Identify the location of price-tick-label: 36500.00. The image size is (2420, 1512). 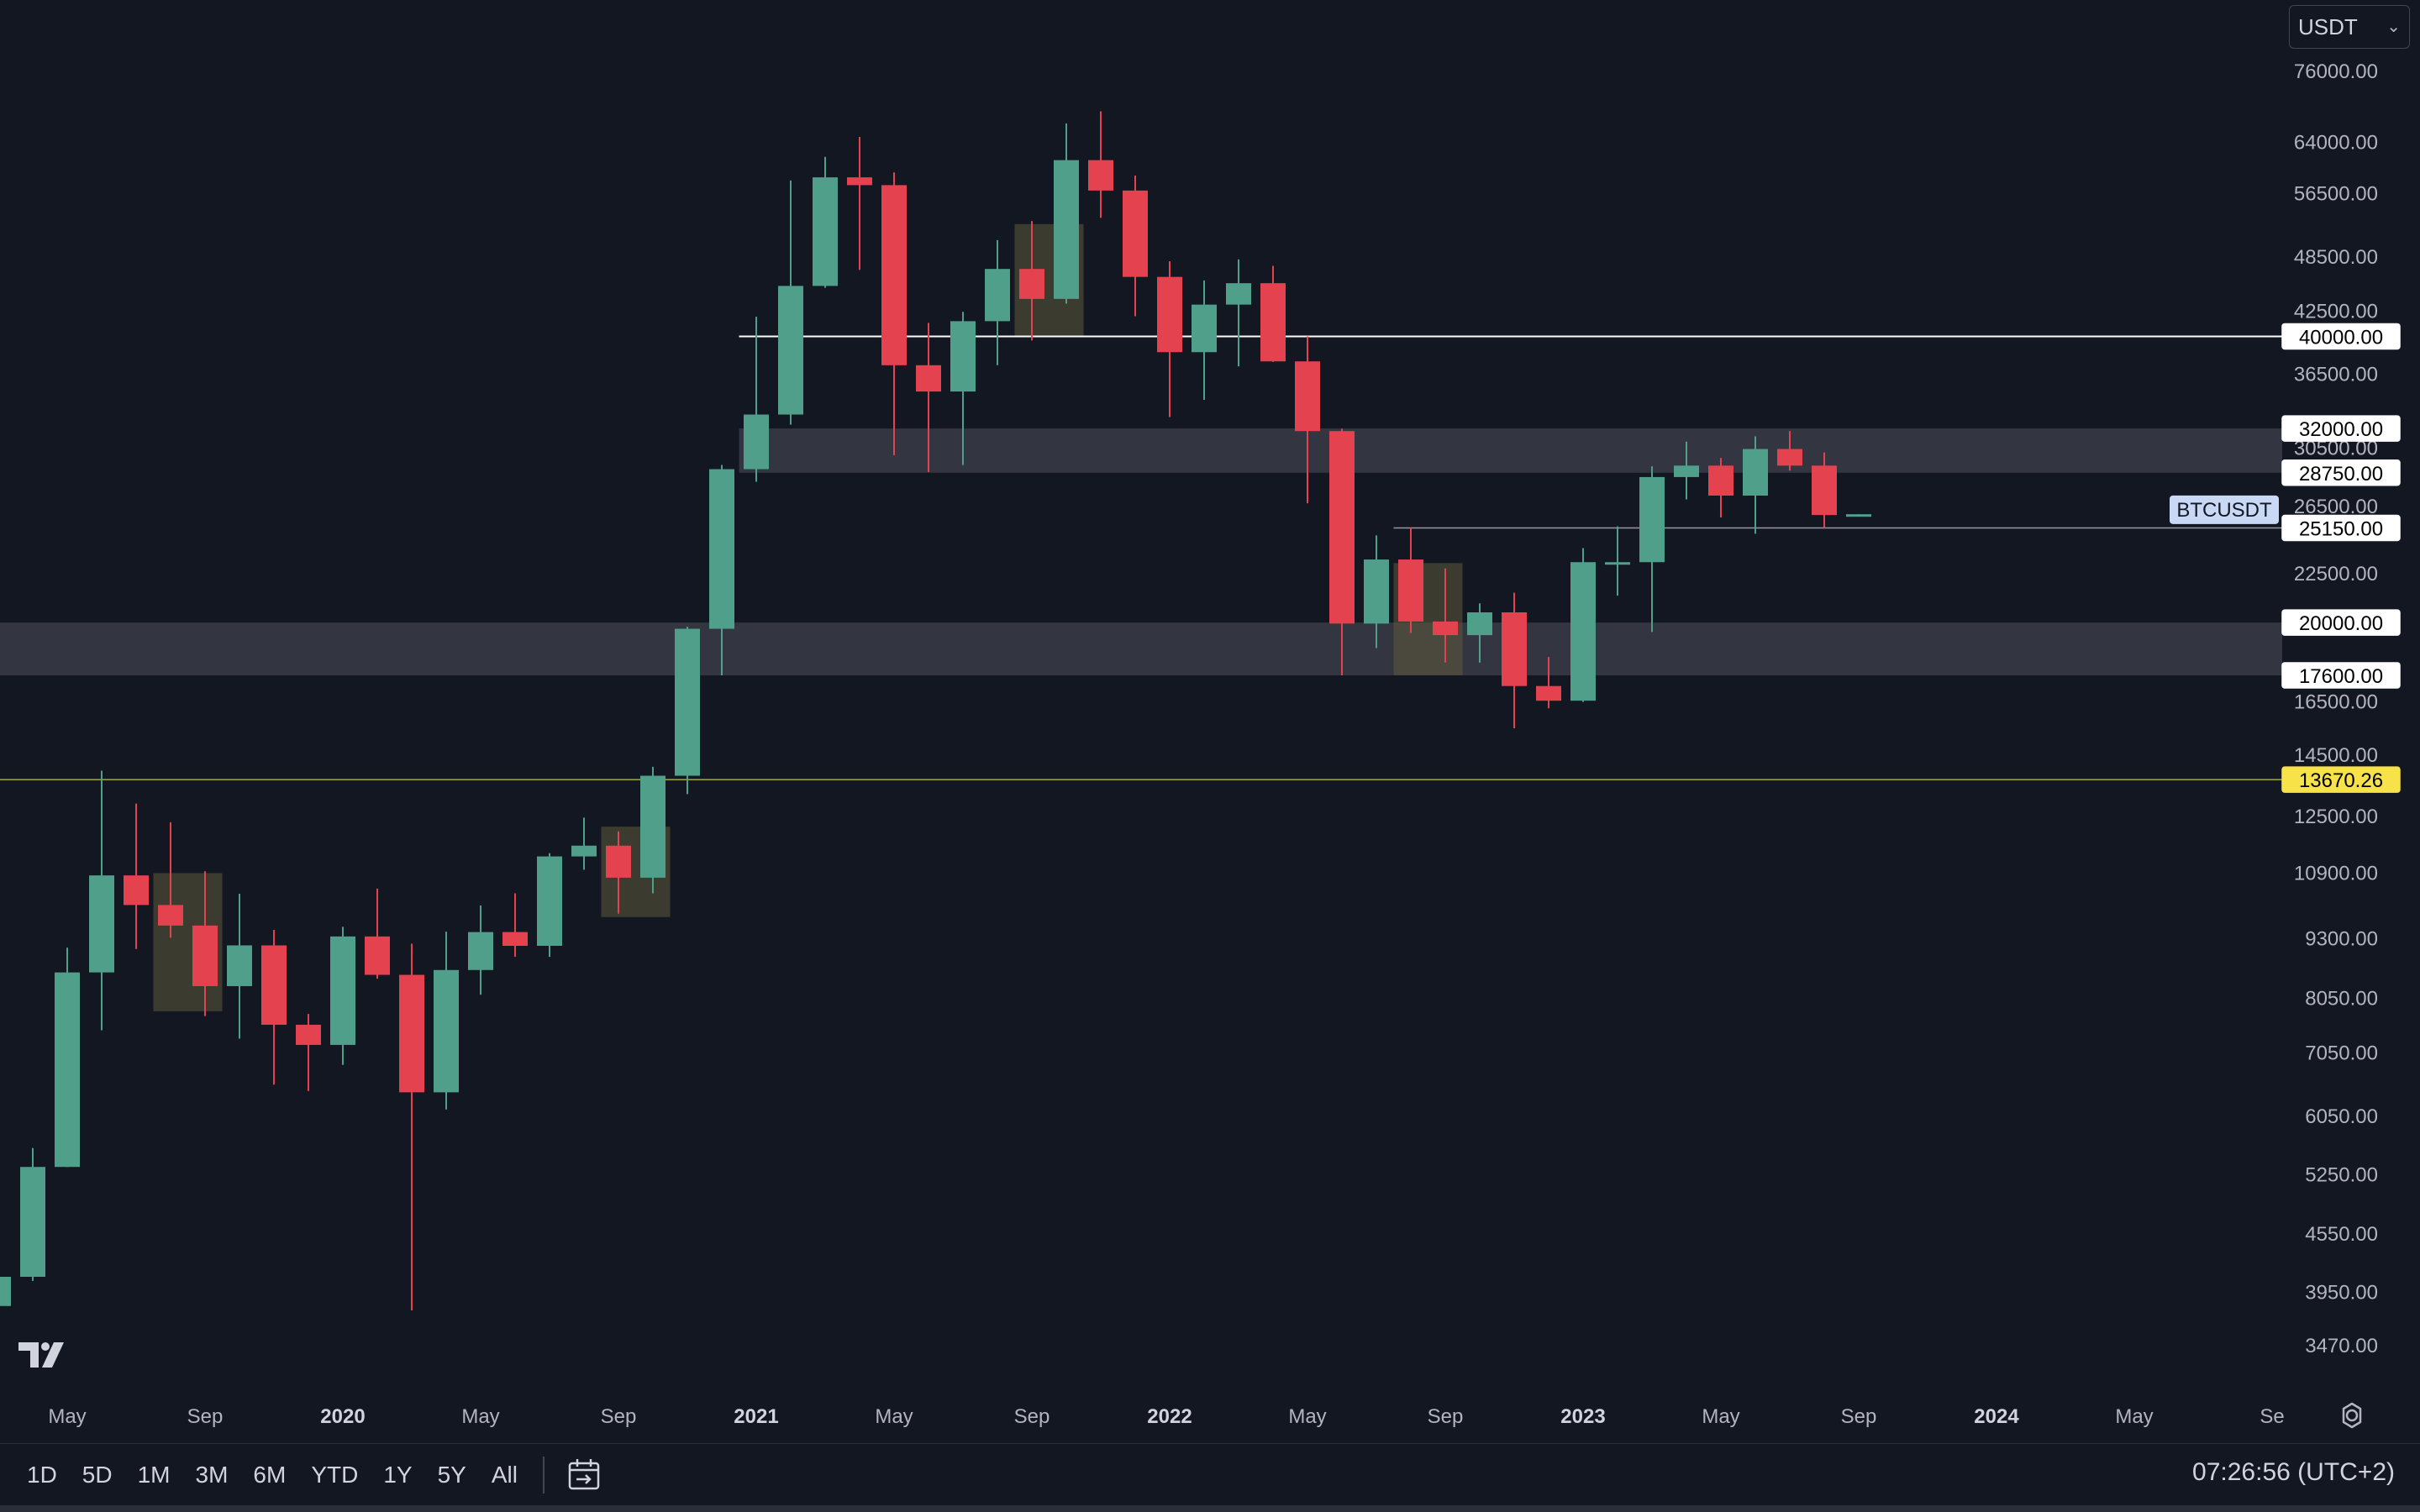
(2336, 374).